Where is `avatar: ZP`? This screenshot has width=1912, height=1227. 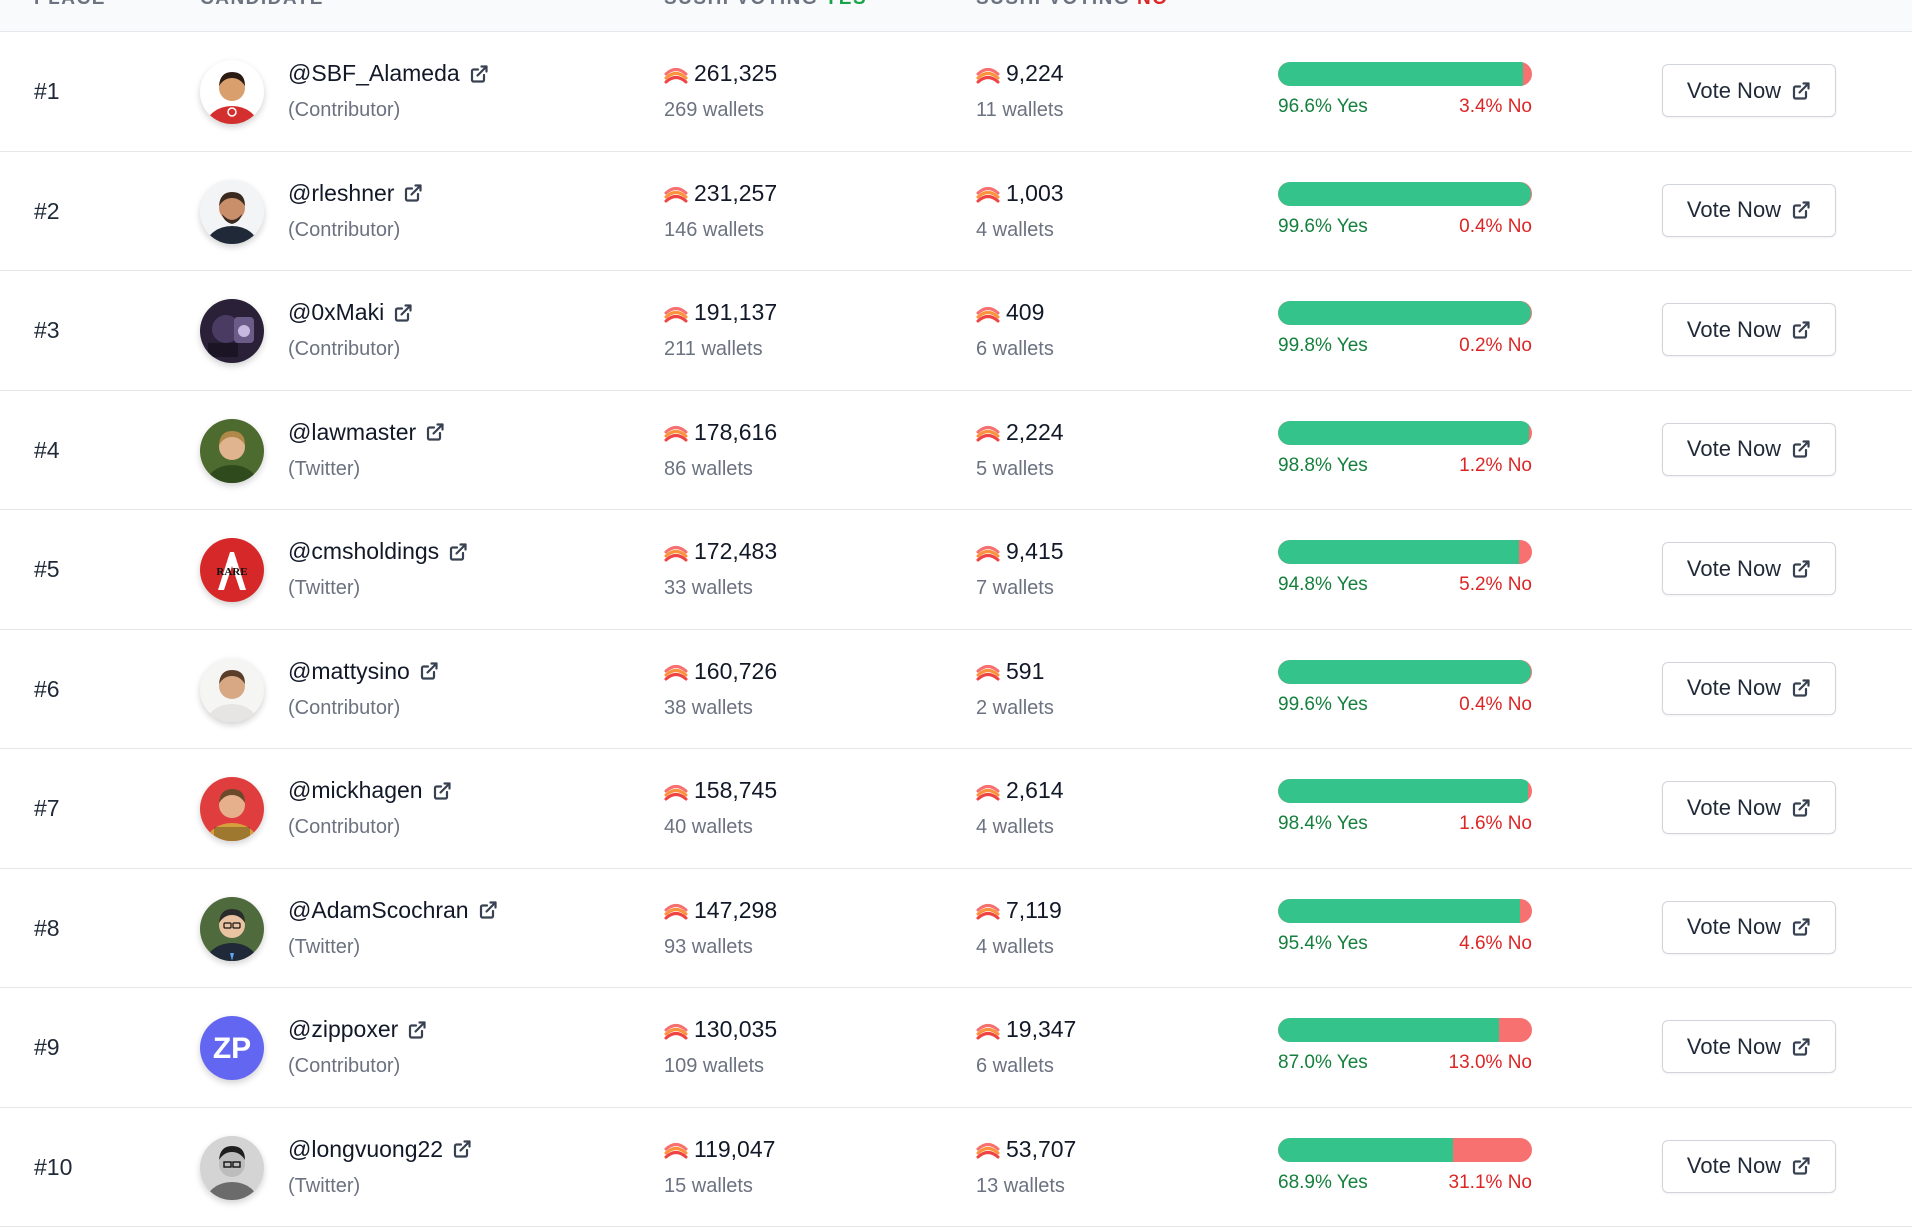 avatar: ZP is located at coordinates (232, 1048).